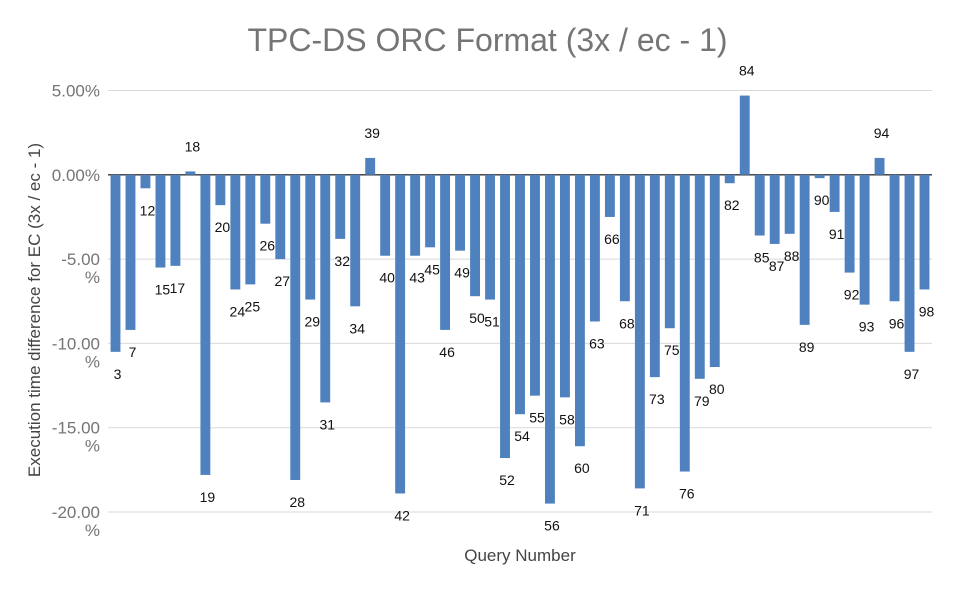 Image resolution: width=975 pixels, height=600 pixels. I want to click on bar-q89, so click(804, 249).